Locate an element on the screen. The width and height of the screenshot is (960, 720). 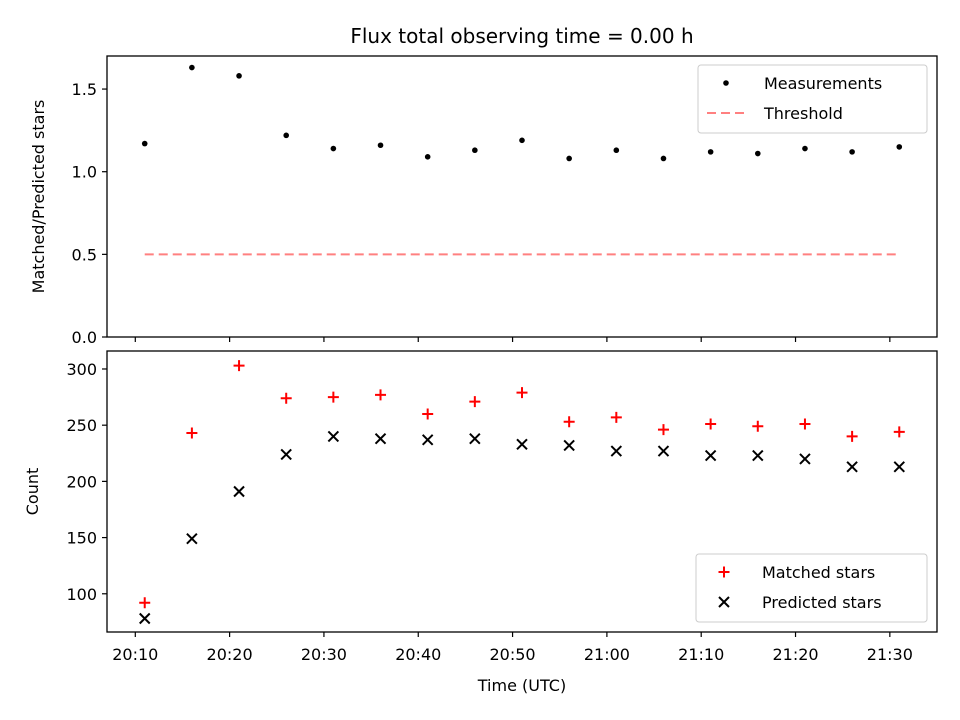
bottom-y-ticks: 100 150 200 250 300 is located at coordinates (86, 482).